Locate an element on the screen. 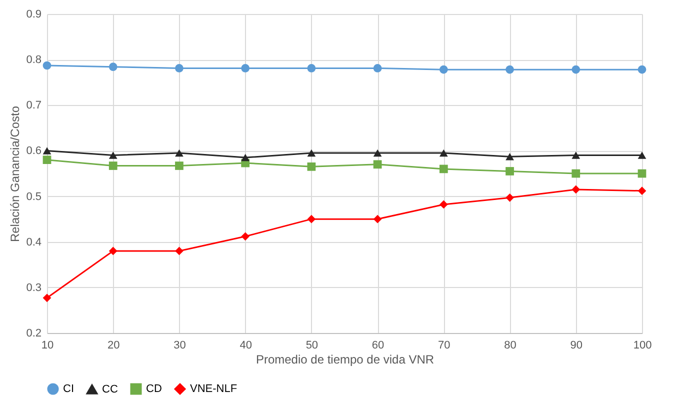 The width and height of the screenshot is (673, 415). y-tick-label: 0.5 is located at coordinates (34, 196).